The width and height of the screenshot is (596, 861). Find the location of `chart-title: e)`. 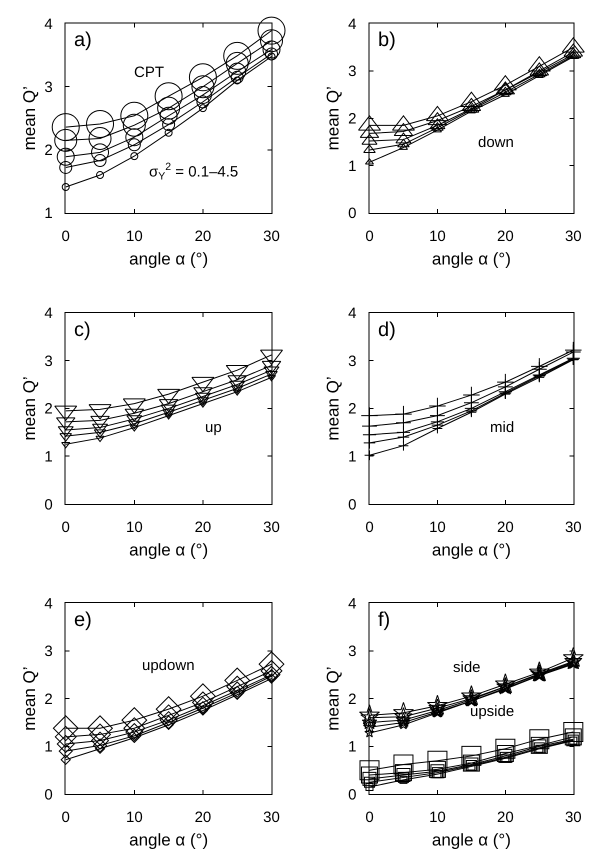

chart-title: e) is located at coordinates (83, 620).